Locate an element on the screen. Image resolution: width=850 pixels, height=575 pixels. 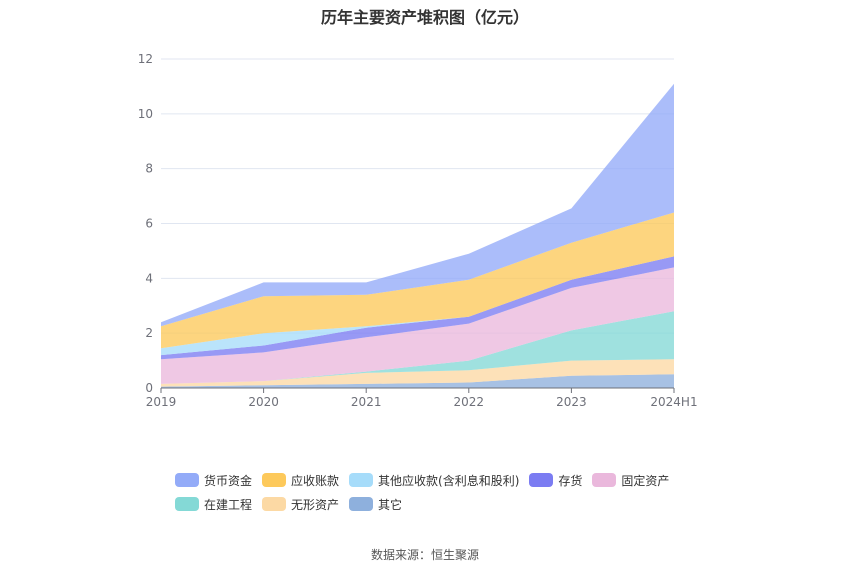
legend-item: 在建工程 is located at coordinates (213, 504).